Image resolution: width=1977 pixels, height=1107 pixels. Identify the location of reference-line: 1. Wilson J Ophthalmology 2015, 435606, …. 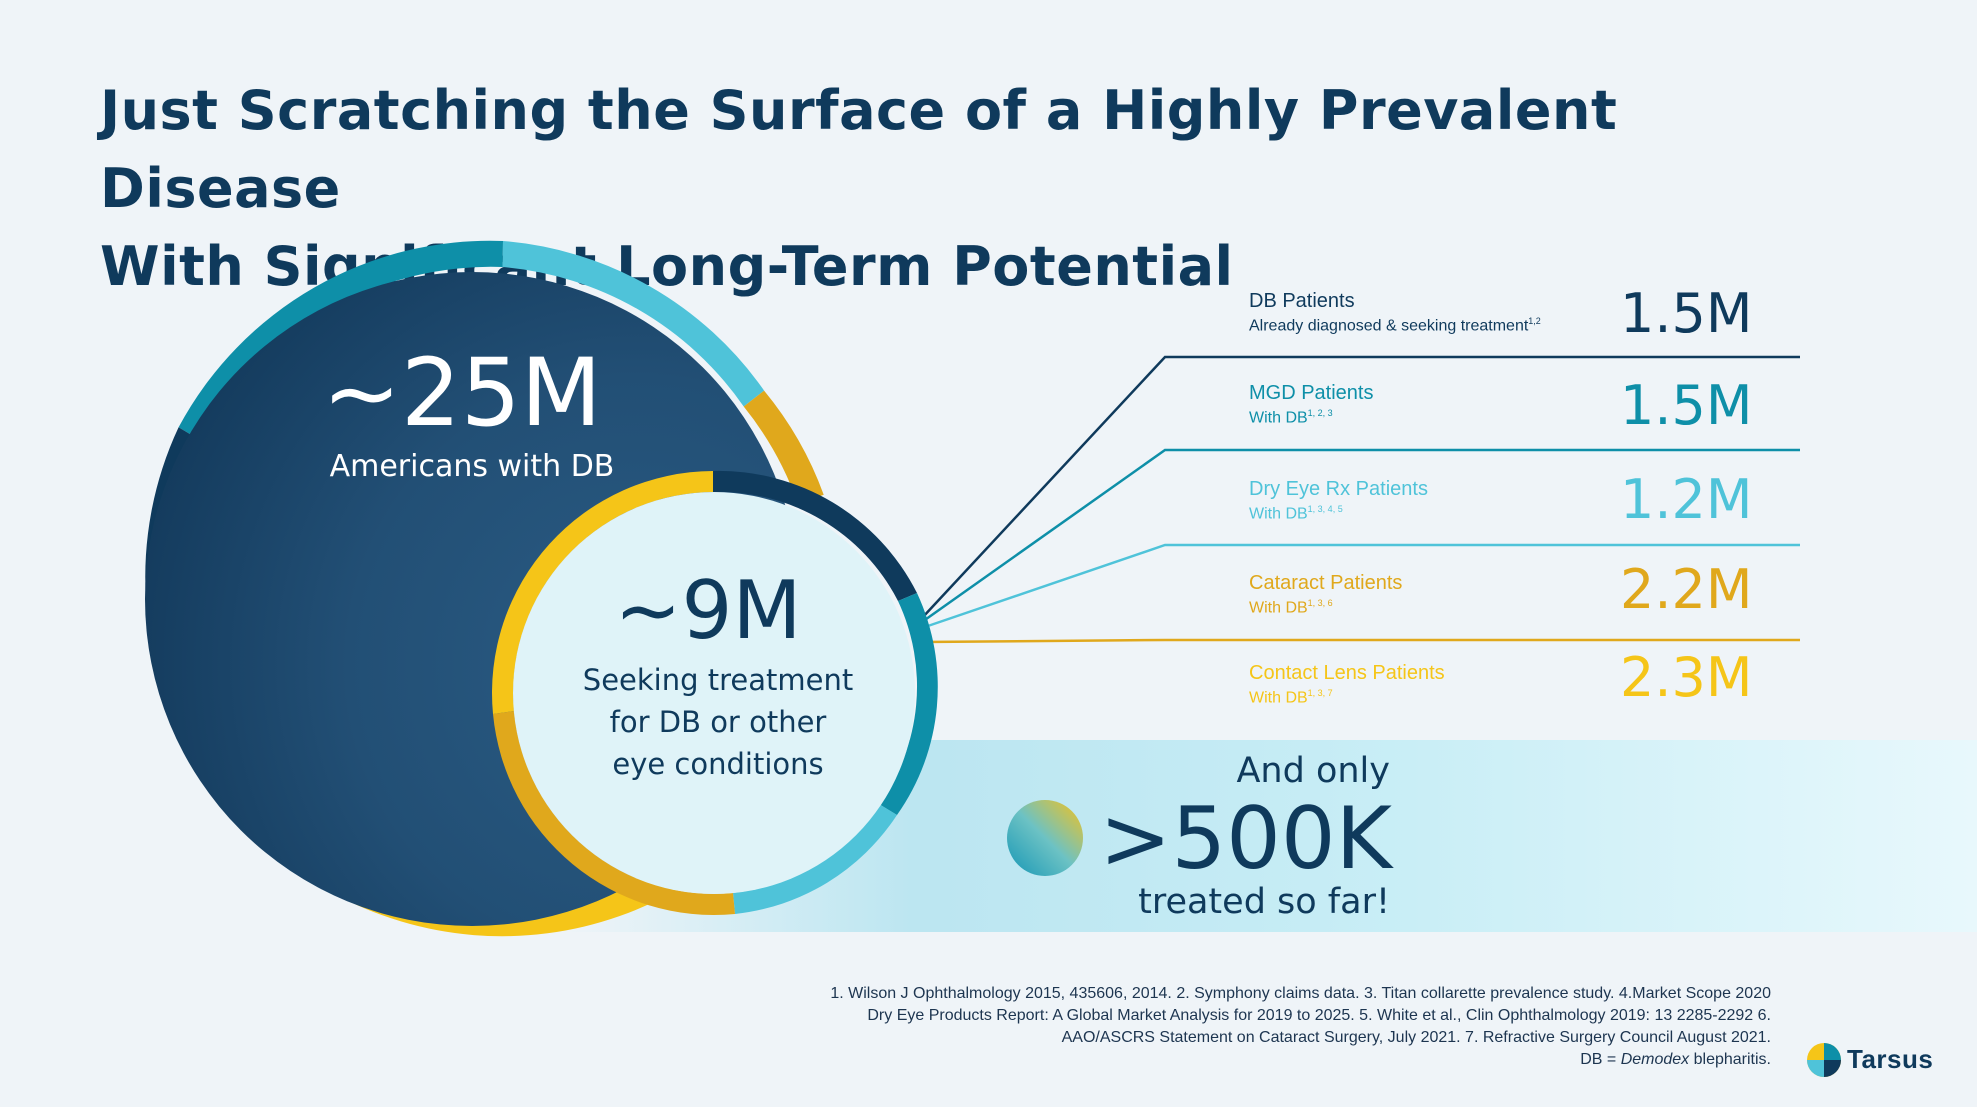
(1300, 993).